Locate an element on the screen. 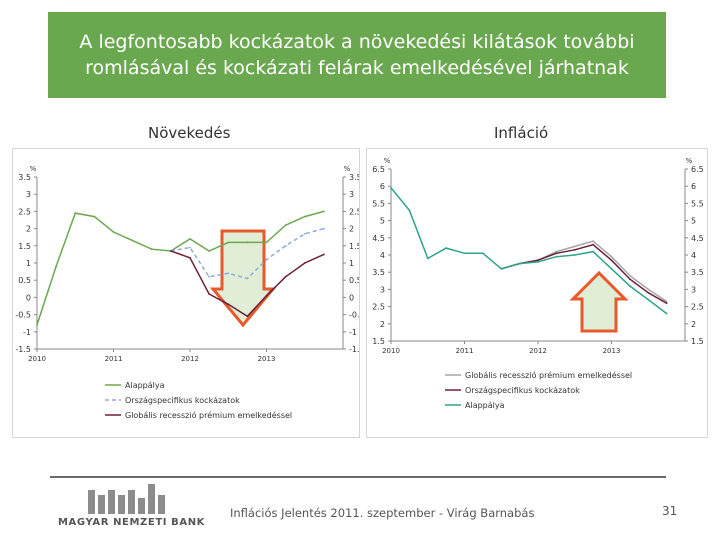  x-tick-label: 2012 is located at coordinates (190, 359).